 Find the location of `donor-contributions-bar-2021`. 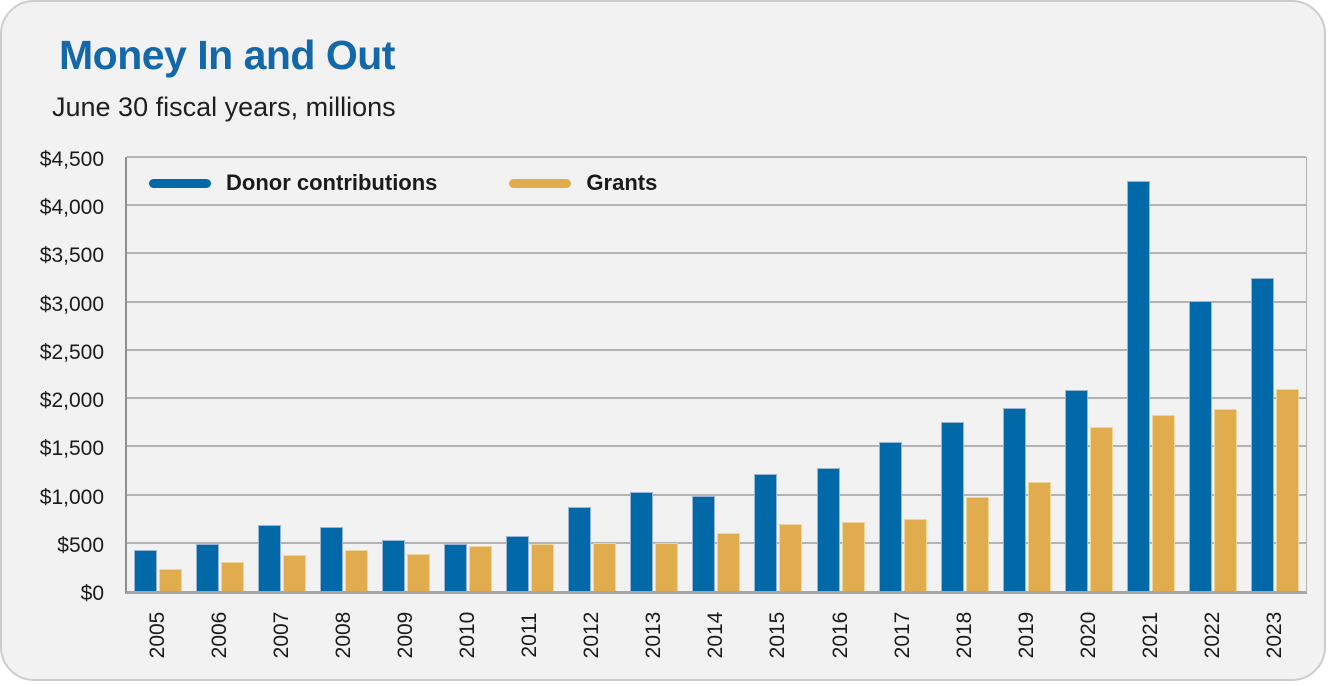

donor-contributions-bar-2021 is located at coordinates (1138, 386).